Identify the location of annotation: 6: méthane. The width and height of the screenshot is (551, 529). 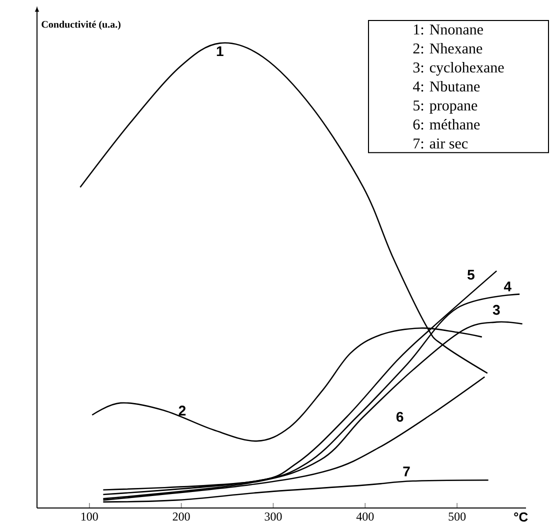
(446, 124).